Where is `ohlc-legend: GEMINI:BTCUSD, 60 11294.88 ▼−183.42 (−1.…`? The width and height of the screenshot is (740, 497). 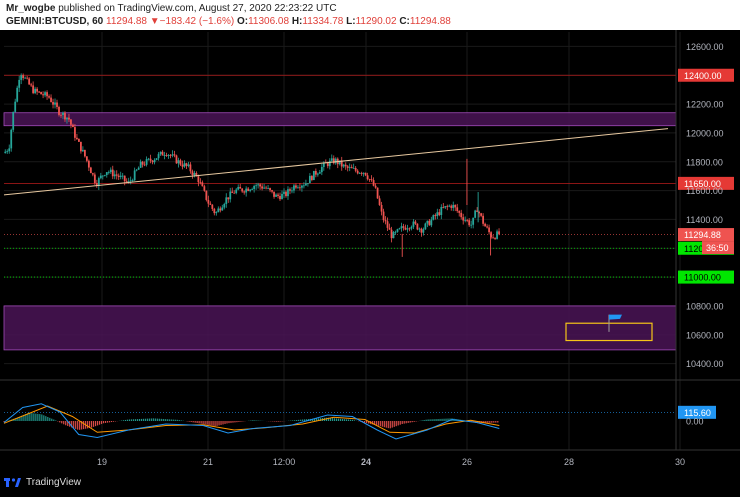
ohlc-legend: GEMINI:BTCUSD, 60 11294.88 ▼−183.42 (−1.… is located at coordinates (228, 21).